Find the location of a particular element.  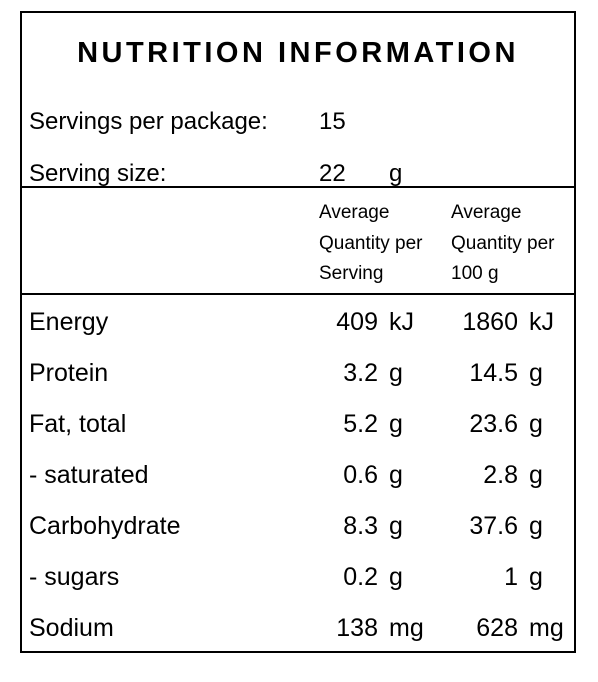

serving-size-value: 22 is located at coordinates (332, 173).